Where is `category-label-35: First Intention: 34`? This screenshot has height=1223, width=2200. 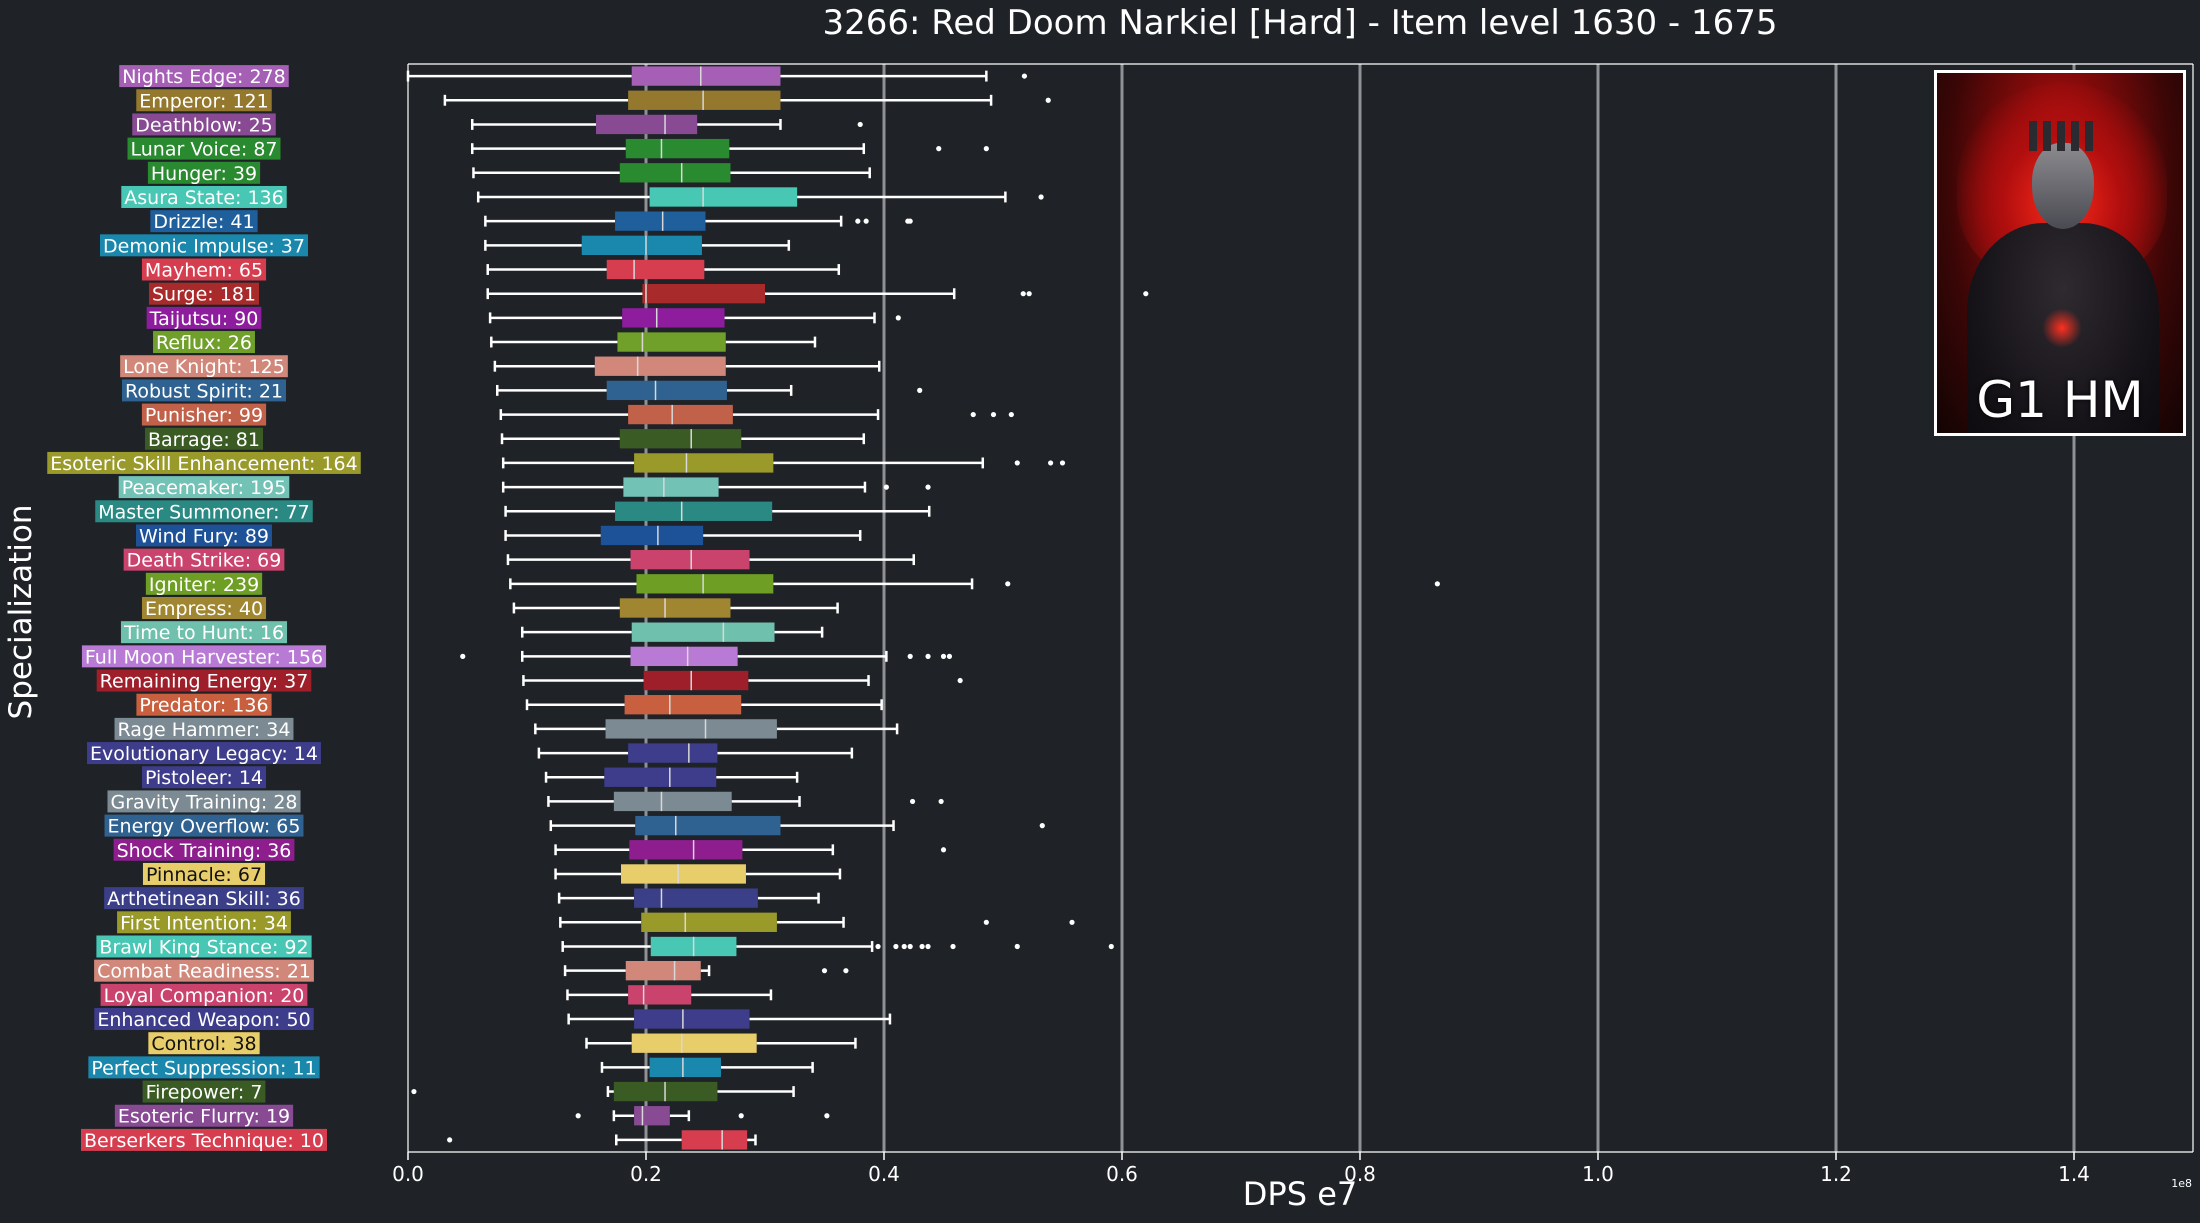
category-label-35: First Intention: 34 is located at coordinates (204, 923).